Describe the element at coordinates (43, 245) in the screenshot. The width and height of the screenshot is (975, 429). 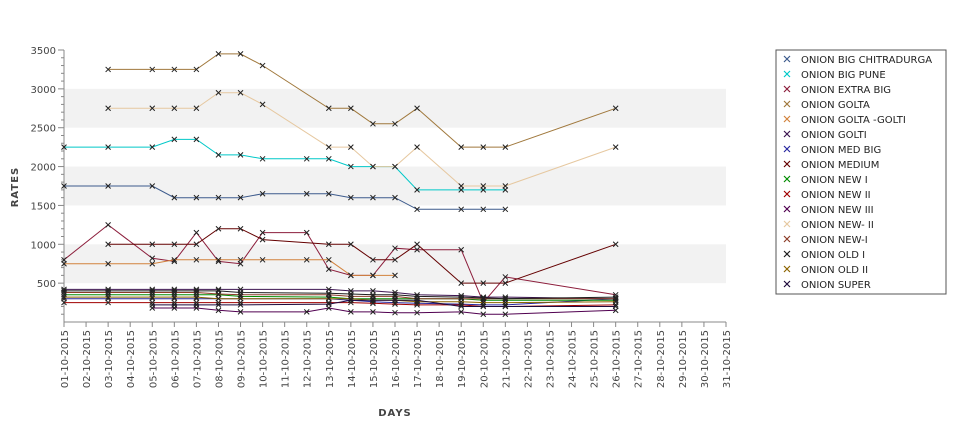
I see `y-tick-label: 1000` at that location.